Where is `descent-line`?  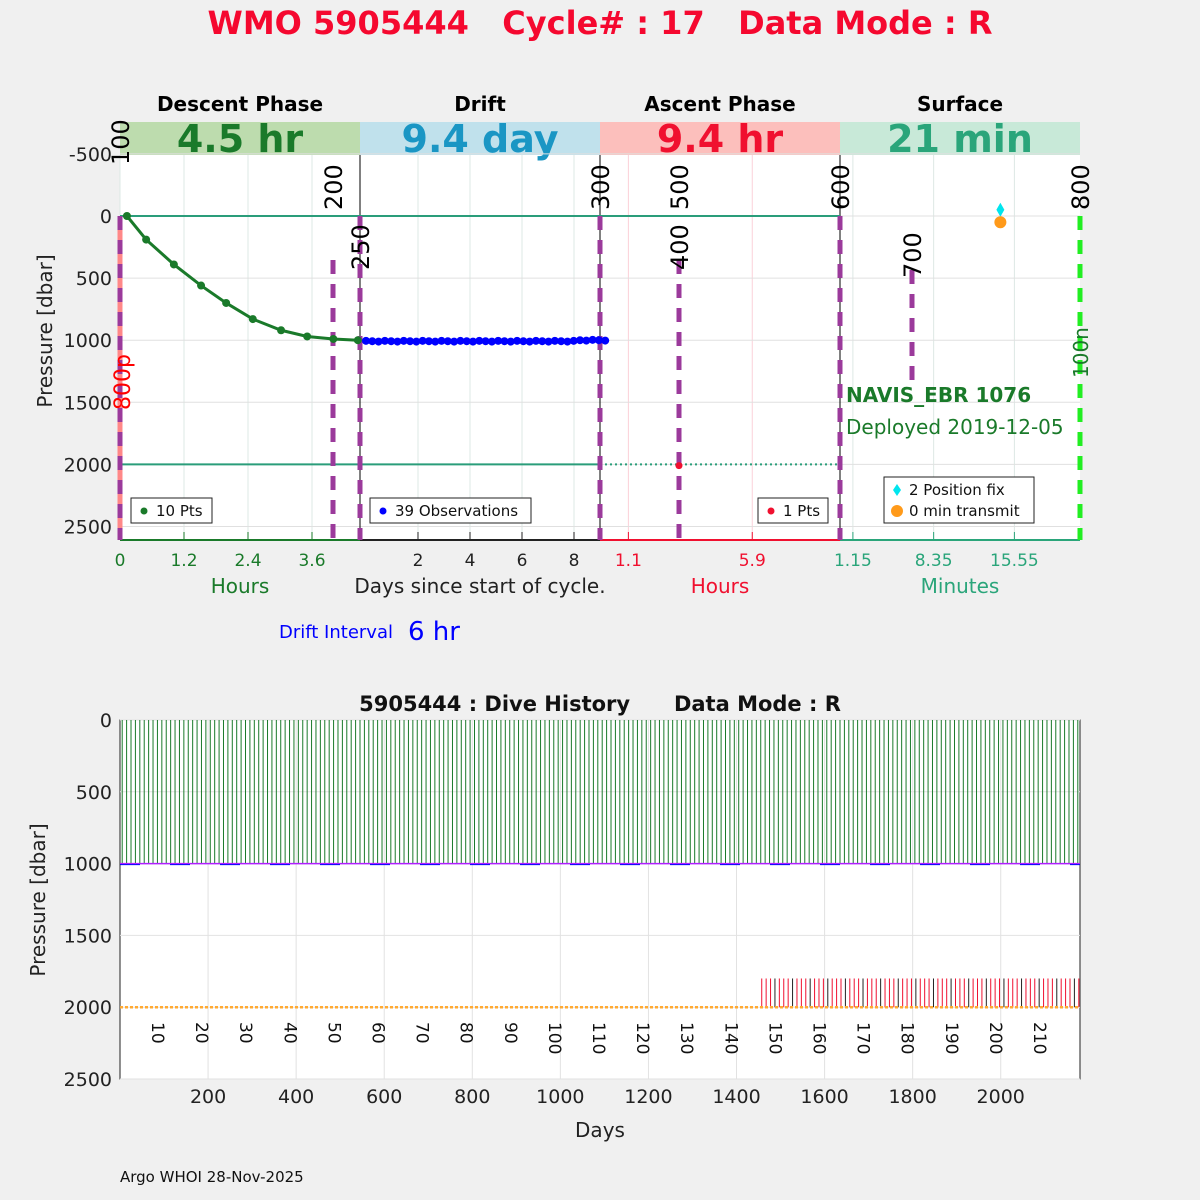 descent-line is located at coordinates (241, 278).